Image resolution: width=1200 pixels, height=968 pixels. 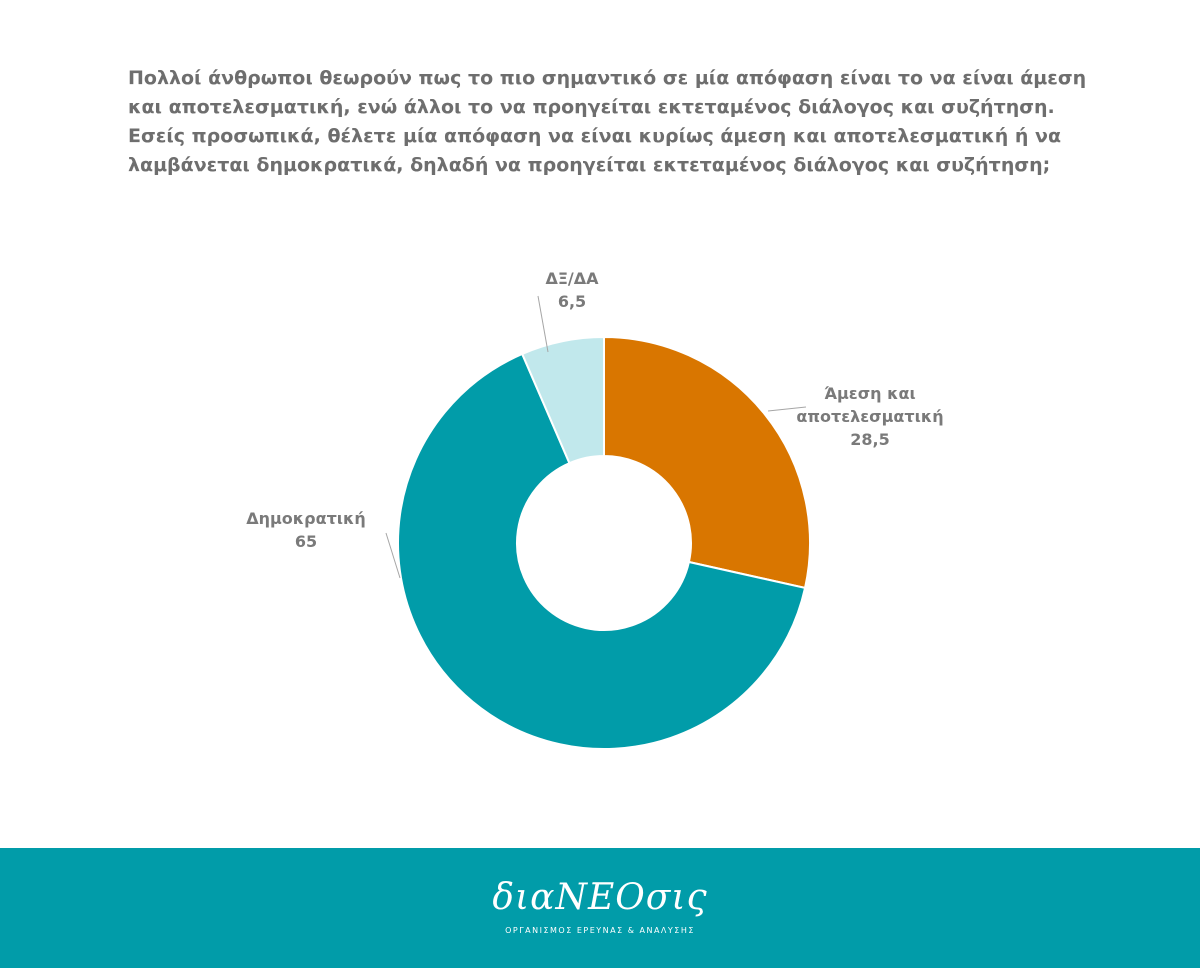 What do you see at coordinates (306, 518) in the screenshot?
I see `slice-category-label: Δημοκρατική` at bounding box center [306, 518].